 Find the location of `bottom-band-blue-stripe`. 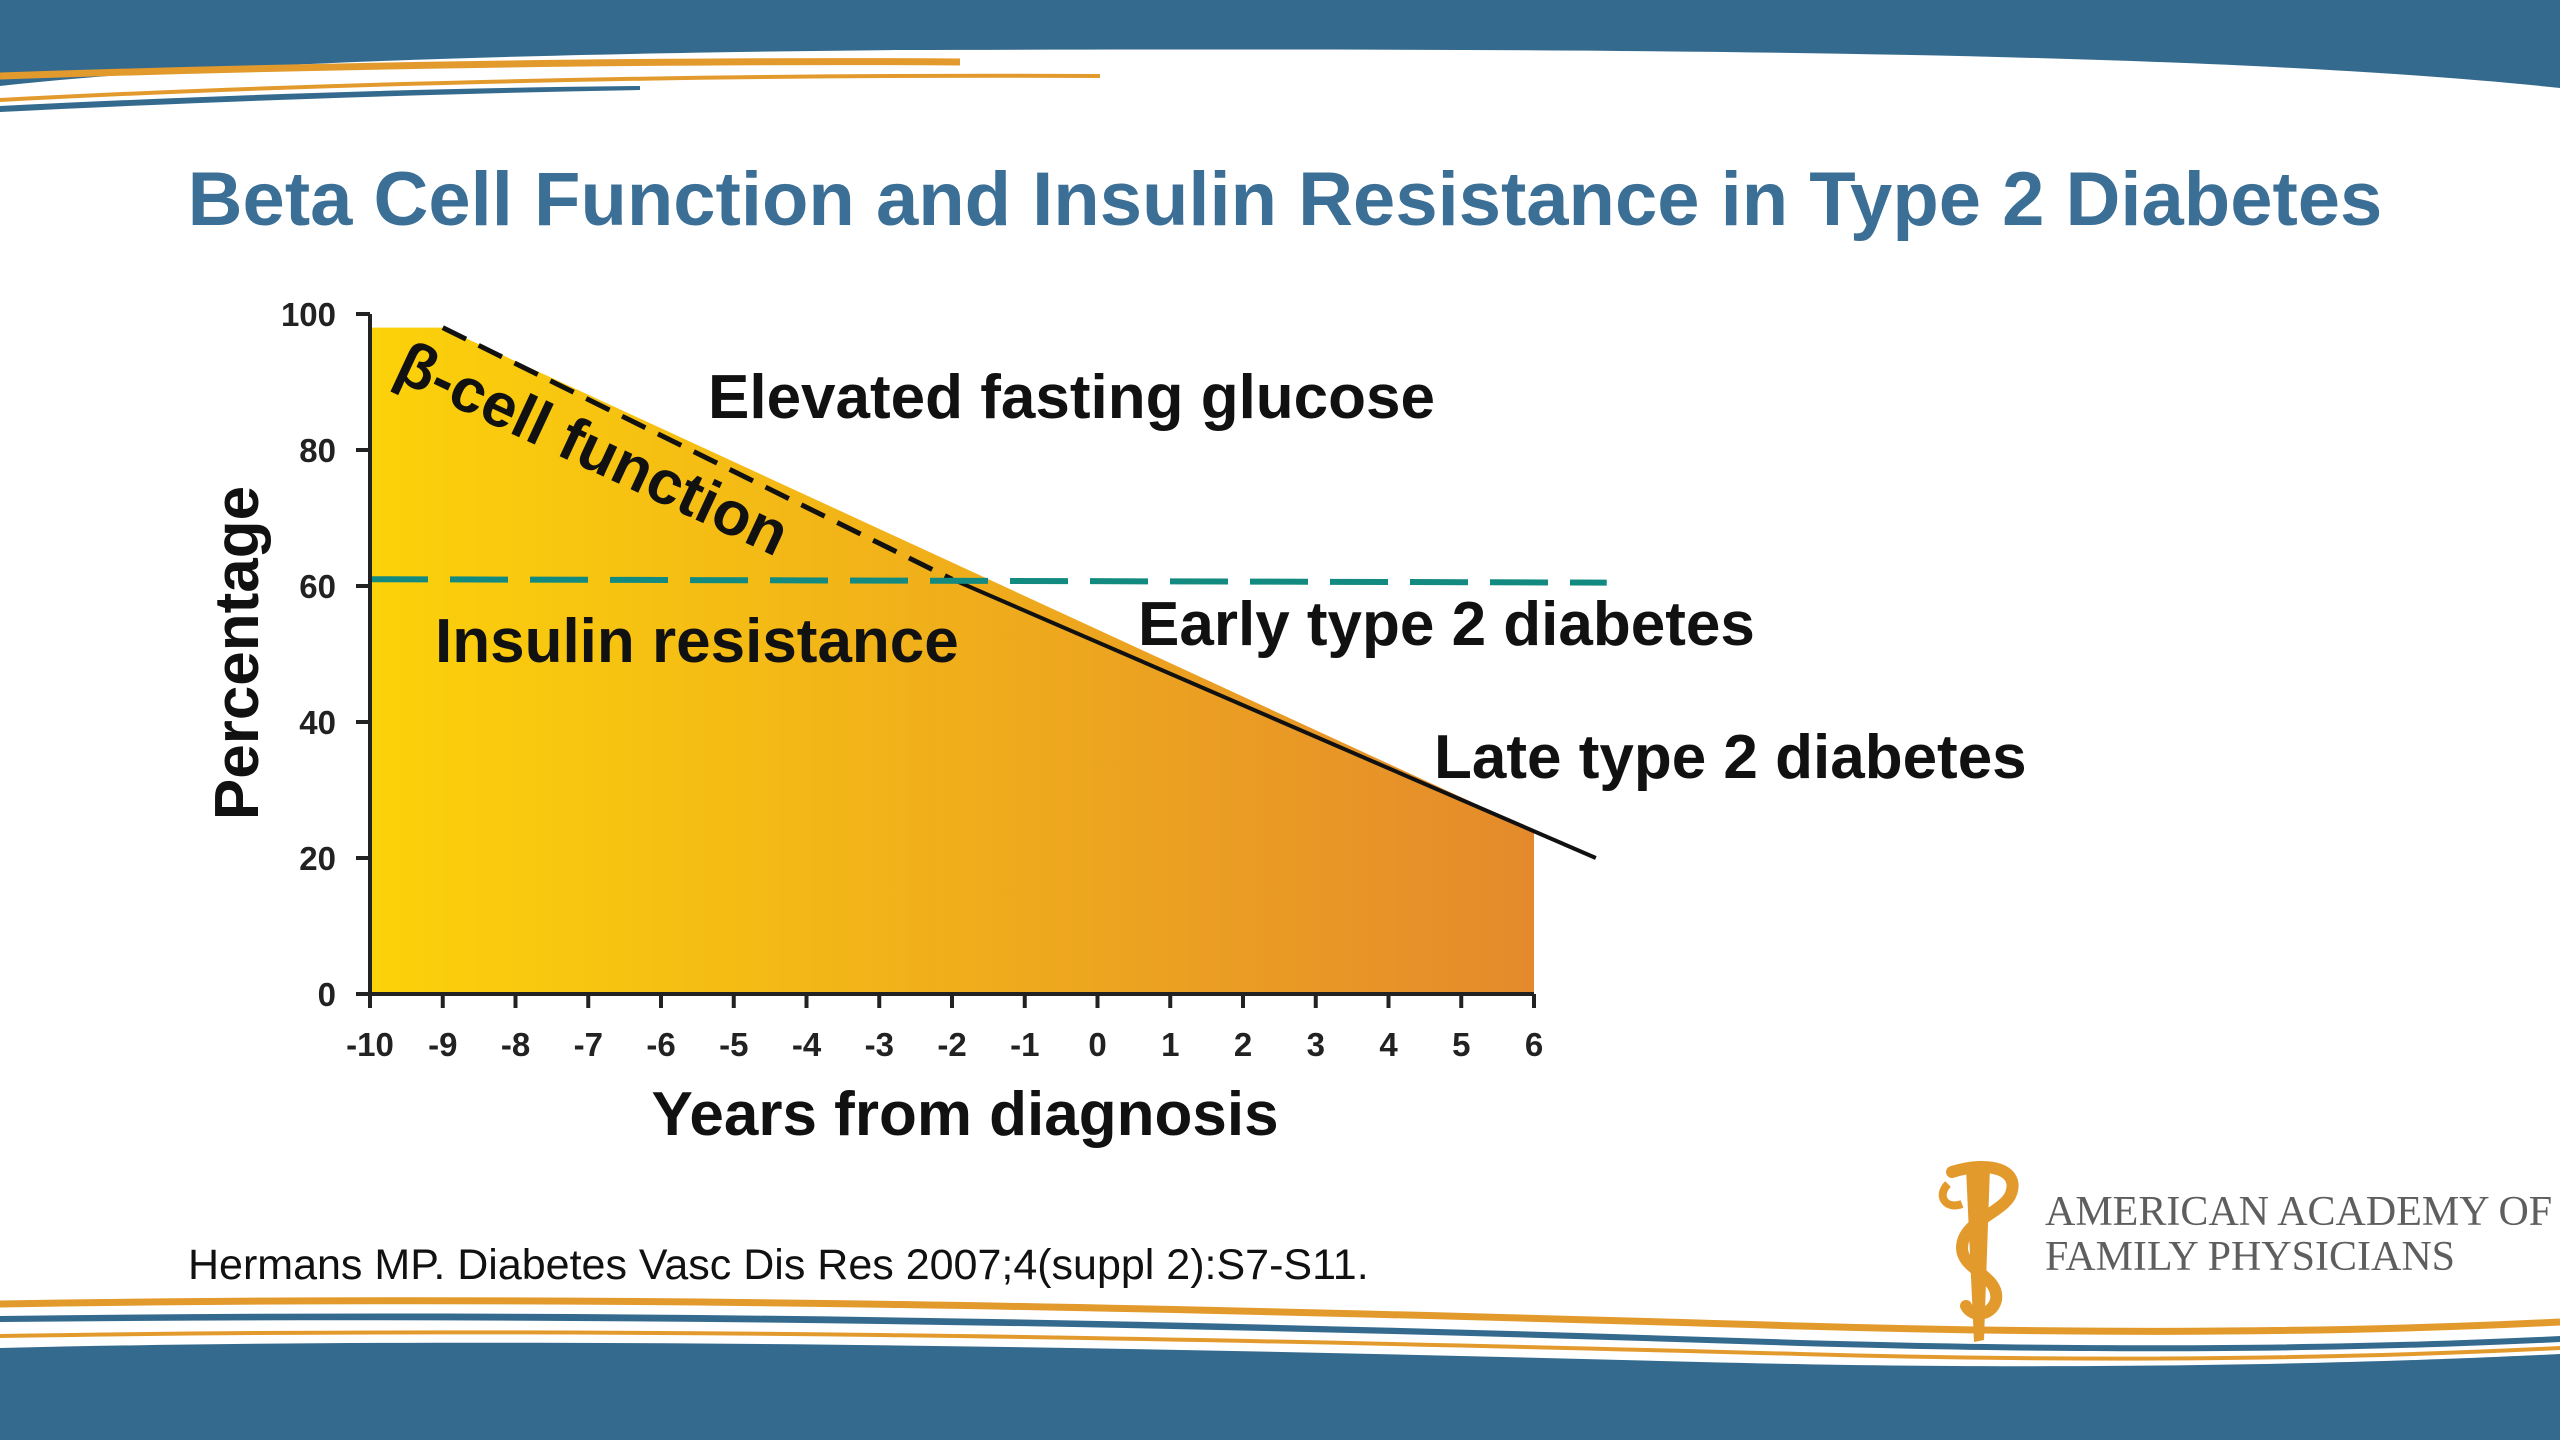

bottom-band-blue-stripe is located at coordinates (1280, 1332).